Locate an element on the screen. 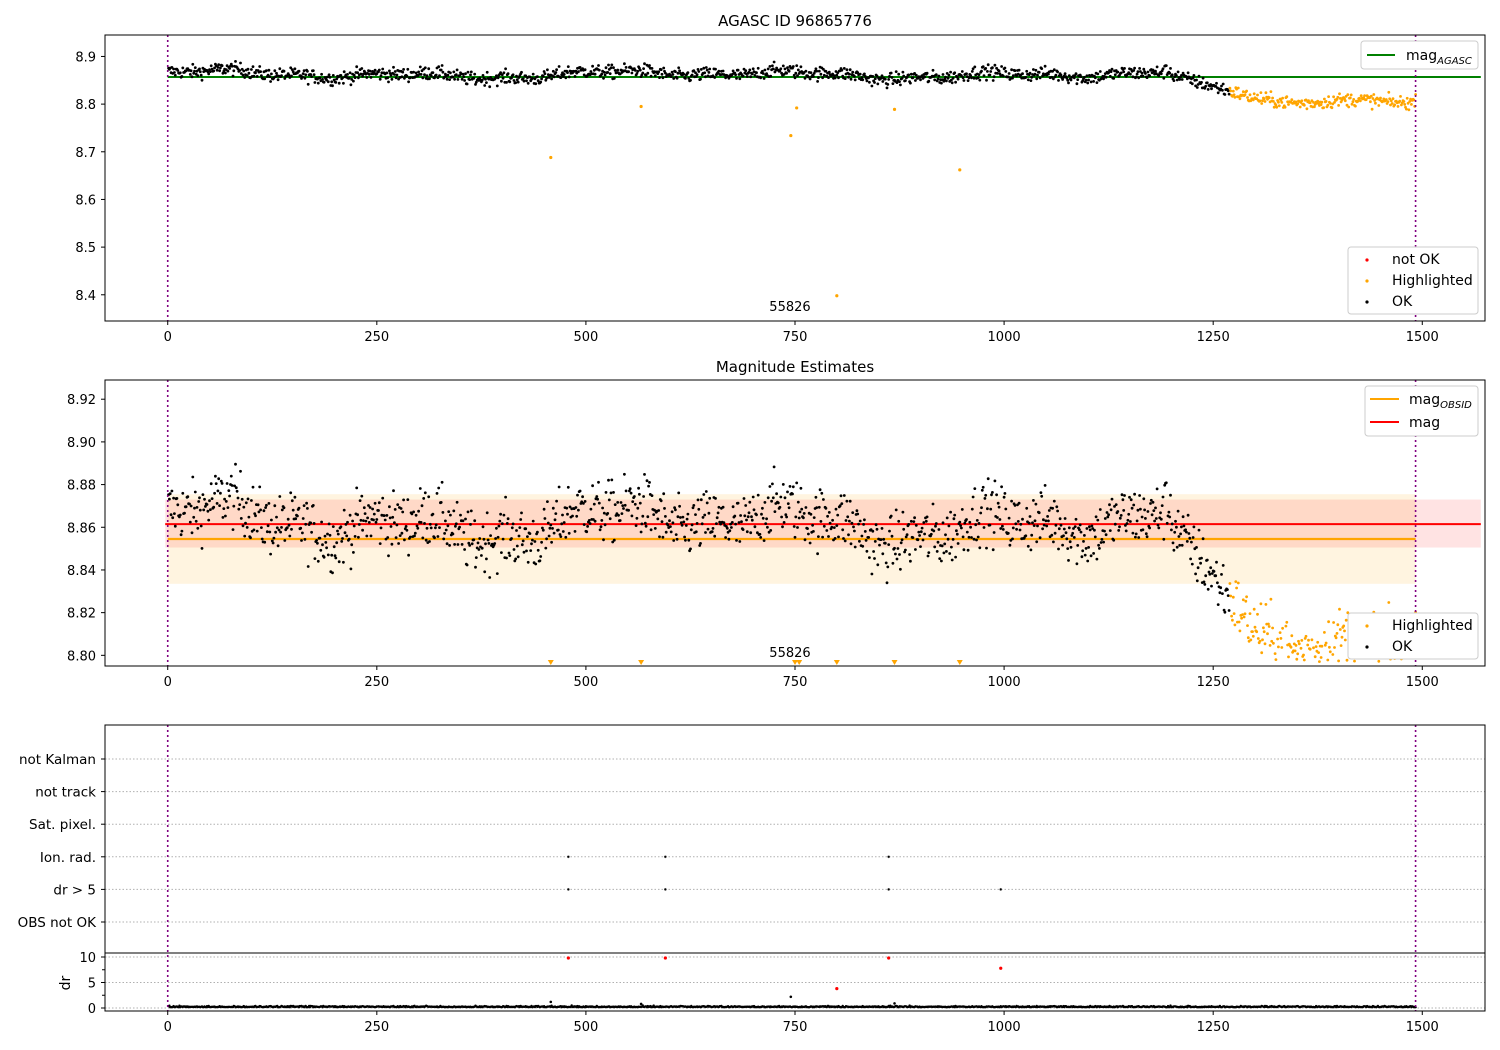 The height and width of the screenshot is (1050, 1500). magnitude-clipped-marker is located at coordinates (836, 662).